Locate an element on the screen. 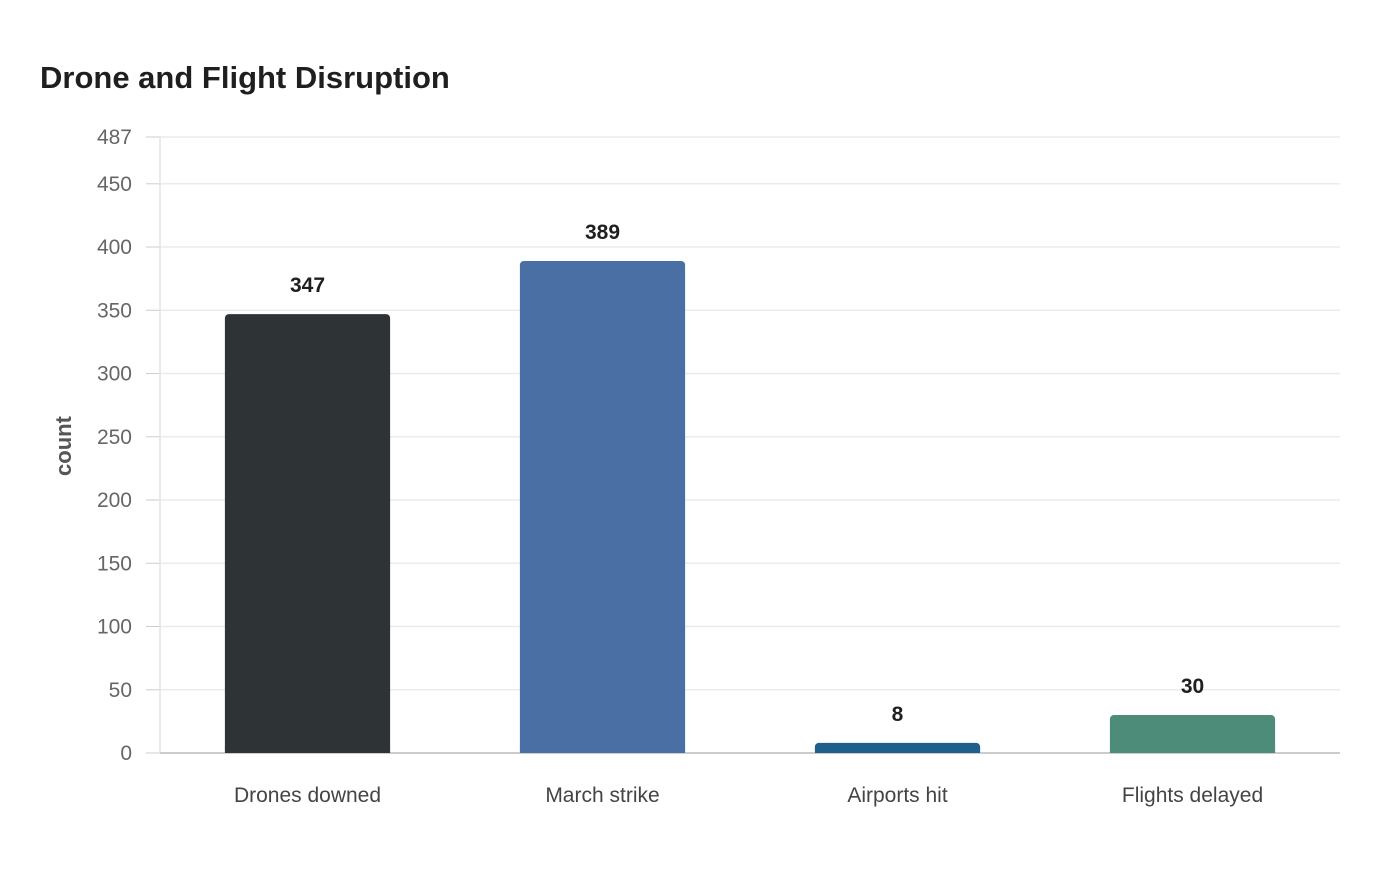 The width and height of the screenshot is (1400, 880). x-tick-label: Drones downed is located at coordinates (307, 795).